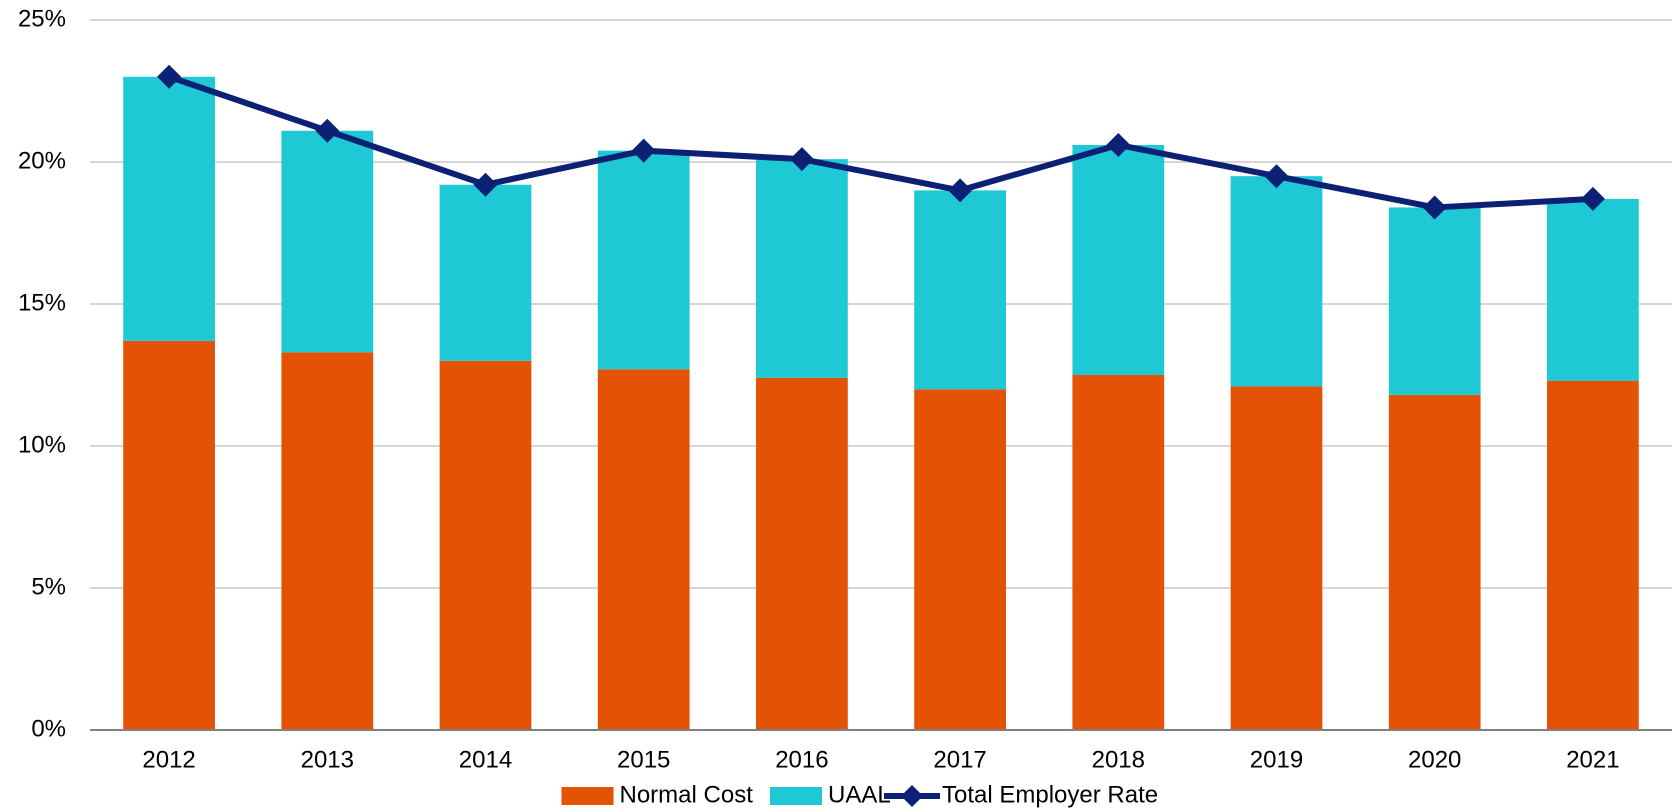  Describe the element at coordinates (168, 759) in the screenshot. I see `x-tick-label: 2012` at that location.